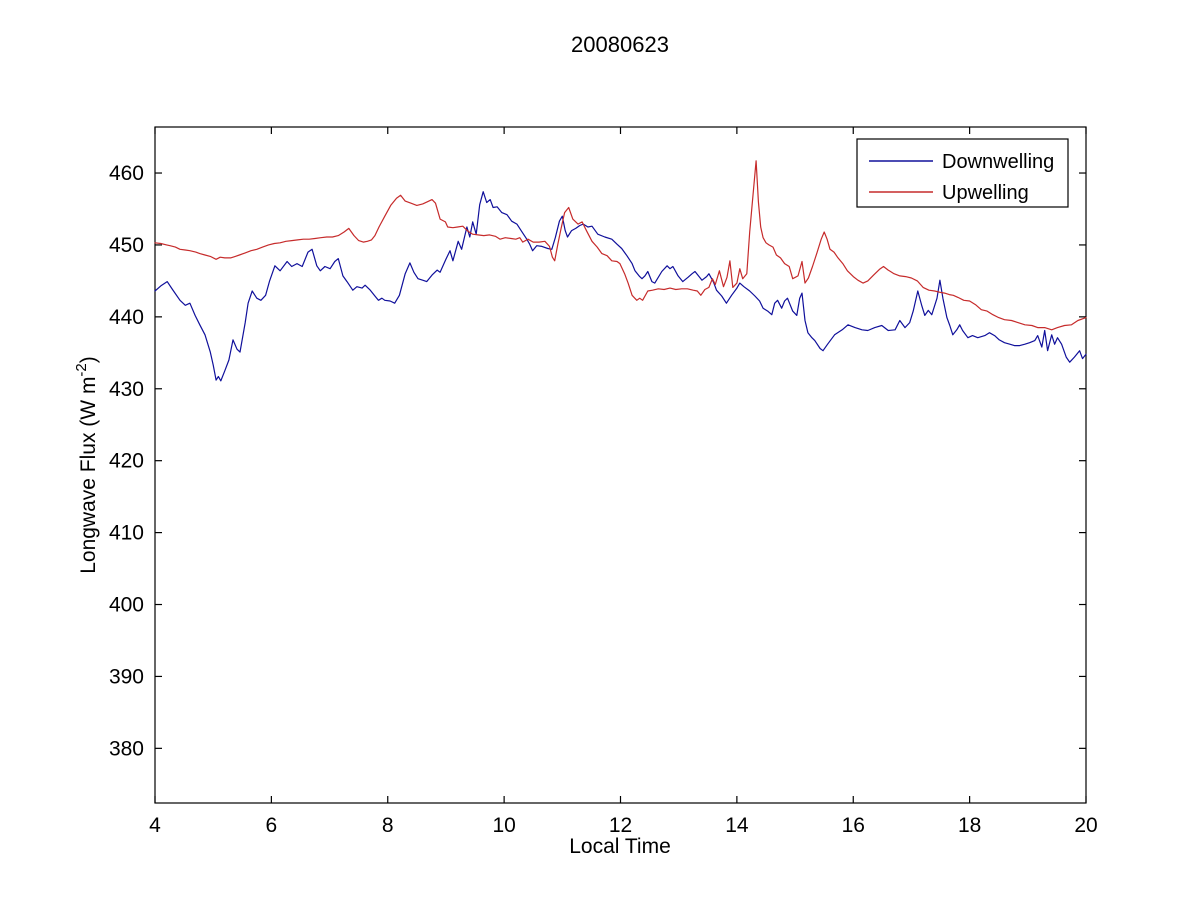  I want to click on y-tick-label: 380, so click(126, 748).